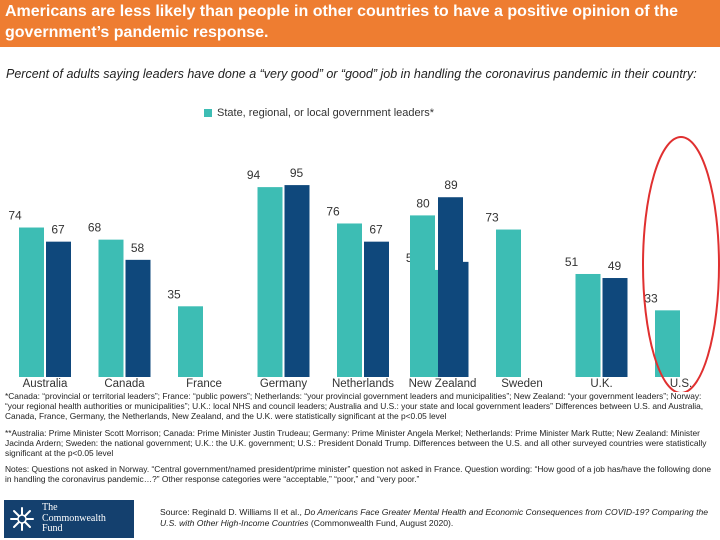 This screenshot has width=720, height=540. I want to click on category-label-8: U.S., so click(681, 384).